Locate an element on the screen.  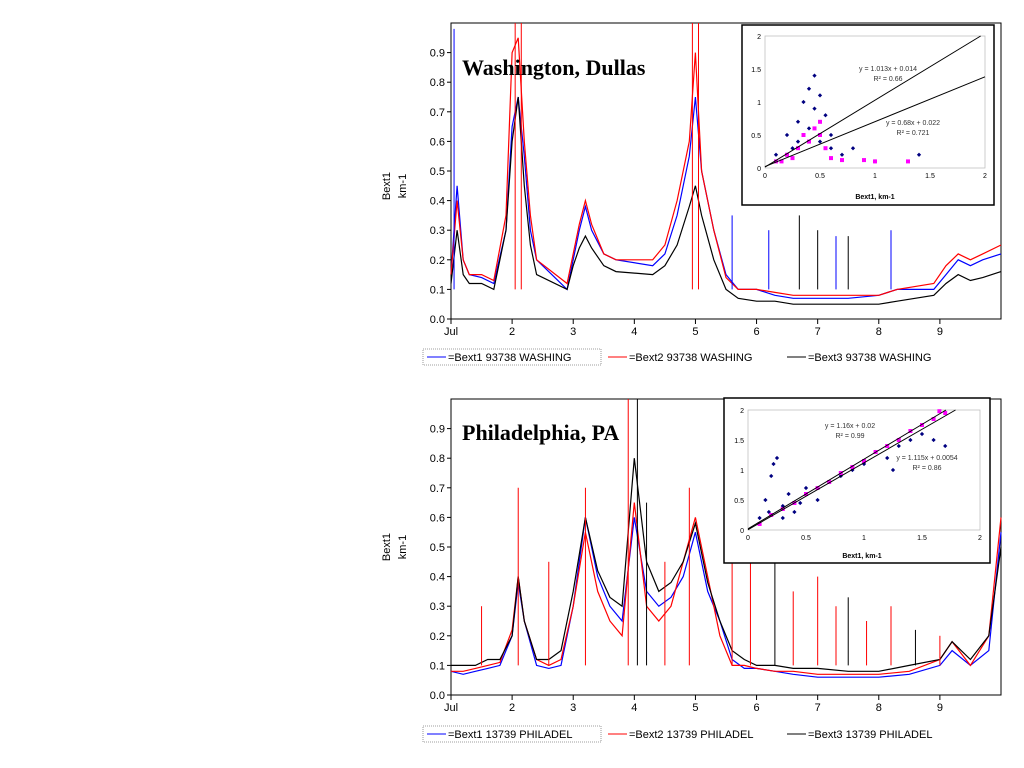
legend-label-bext3: =Bext3 93738 WASHING is located at coordinates (869, 358).